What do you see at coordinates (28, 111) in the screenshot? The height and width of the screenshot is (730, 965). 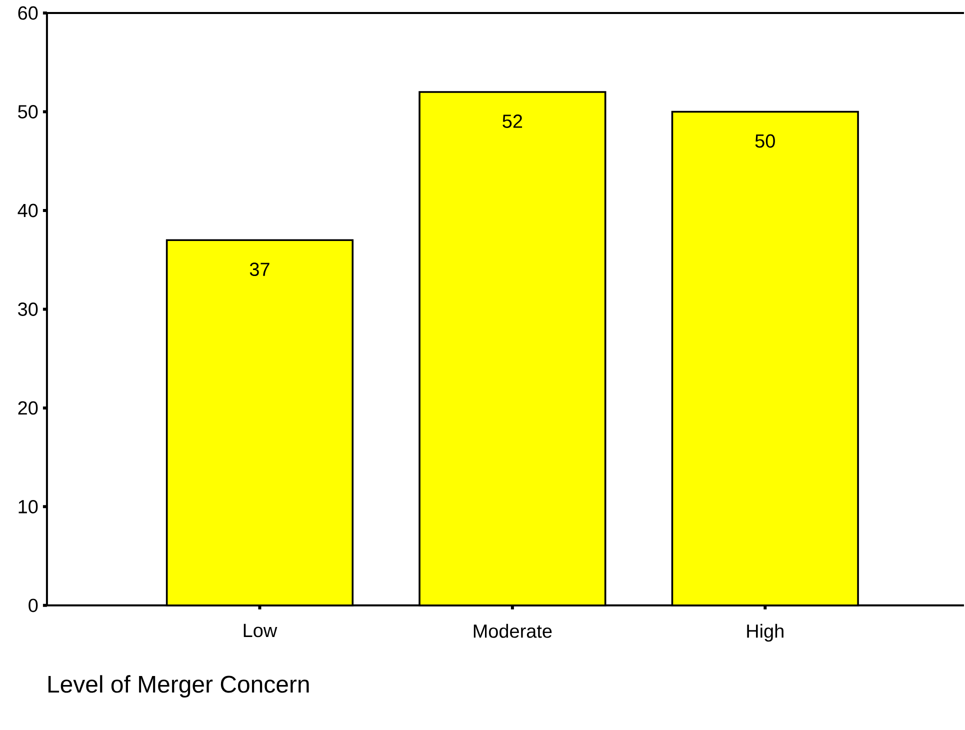 I see `y-tick-label: 50` at bounding box center [28, 111].